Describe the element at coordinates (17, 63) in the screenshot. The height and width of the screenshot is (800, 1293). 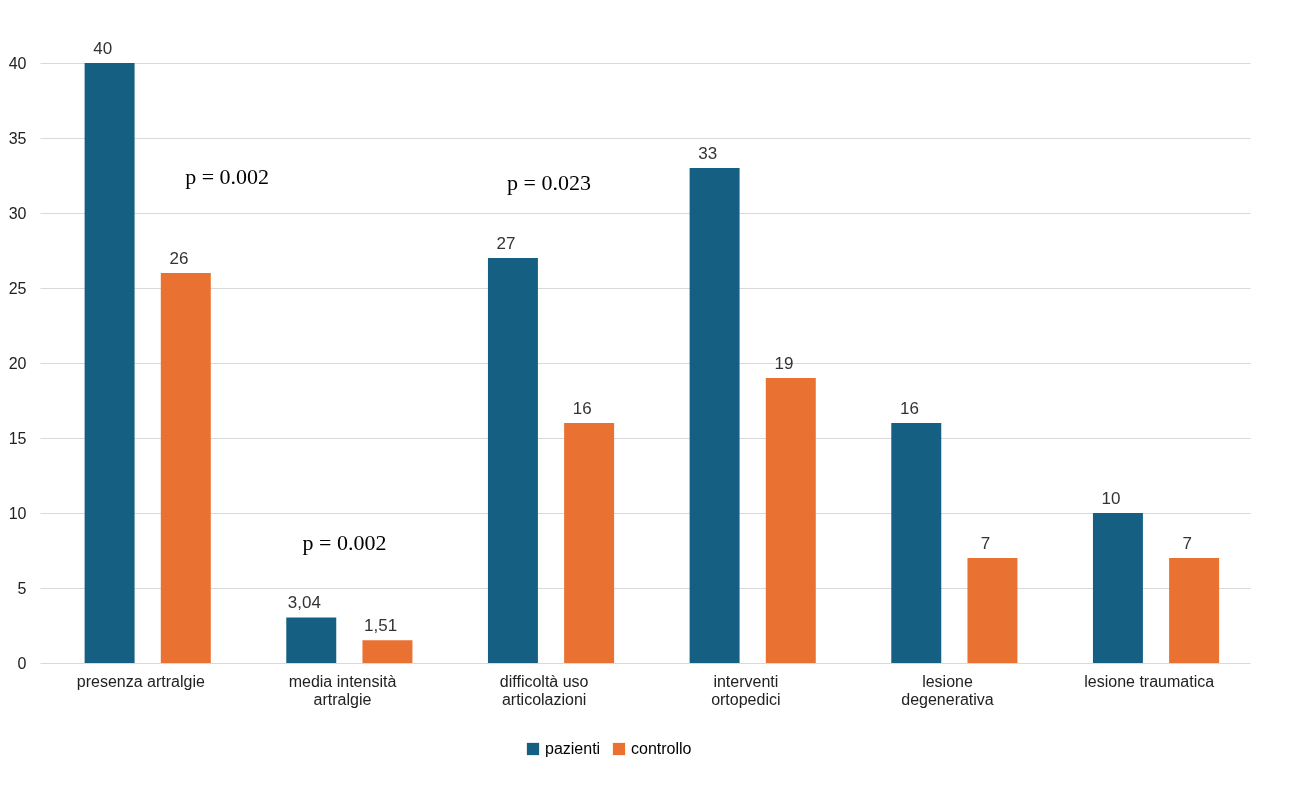
I see `y-tick-label: 40` at that location.